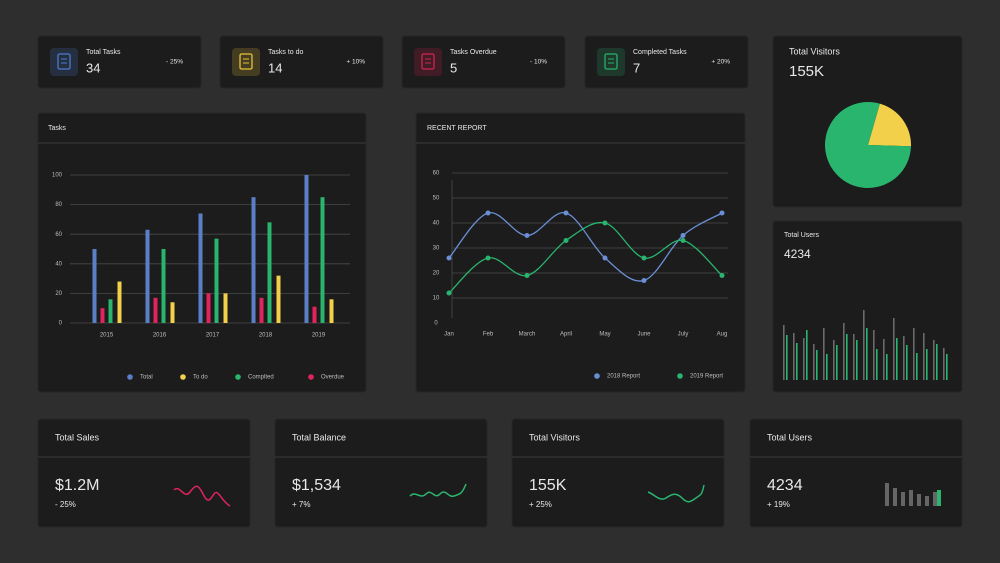 The image size is (1000, 563). What do you see at coordinates (436, 224) in the screenshot?
I see `y-tick-label: 40` at bounding box center [436, 224].